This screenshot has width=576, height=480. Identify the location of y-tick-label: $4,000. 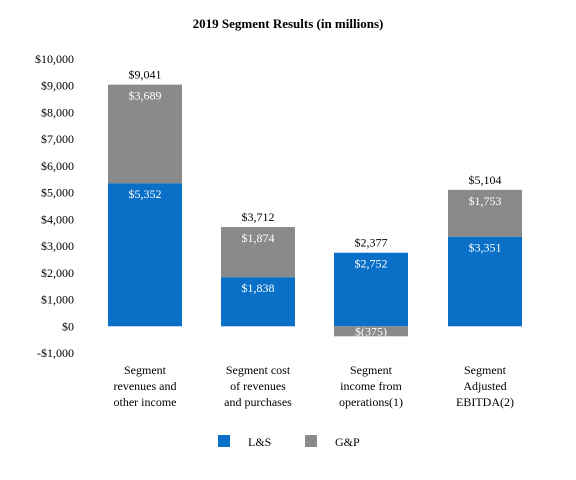
(57, 219).